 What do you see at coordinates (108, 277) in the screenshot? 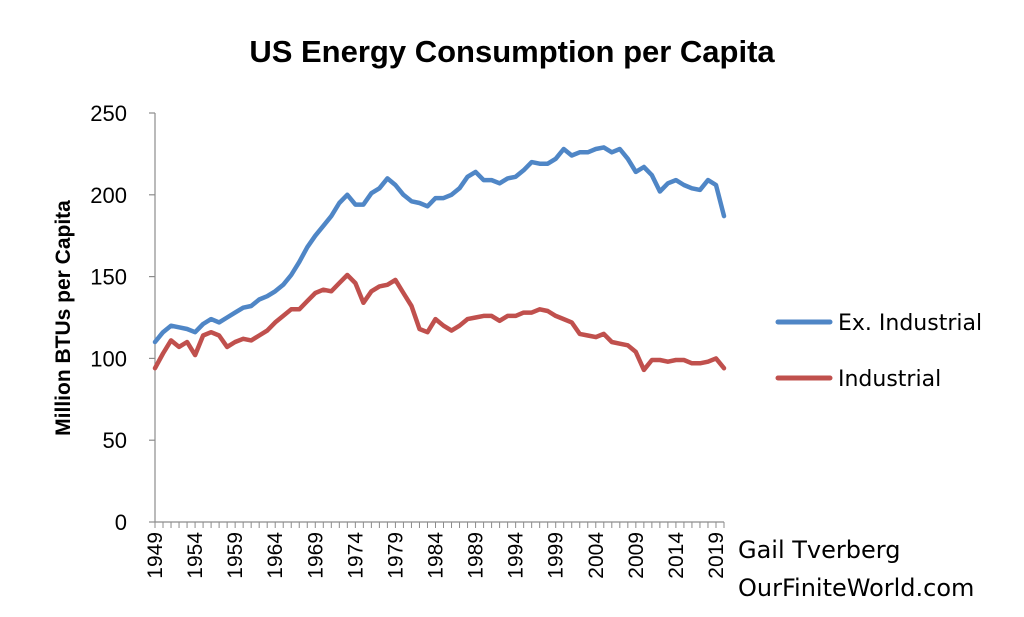
I see `y-tick-label: 150` at bounding box center [108, 277].